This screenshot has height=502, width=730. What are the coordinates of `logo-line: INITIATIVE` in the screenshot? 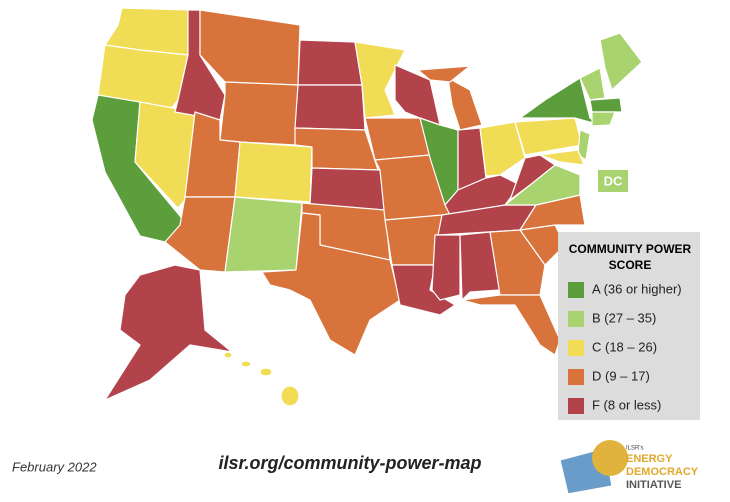 It's located at (653, 485).